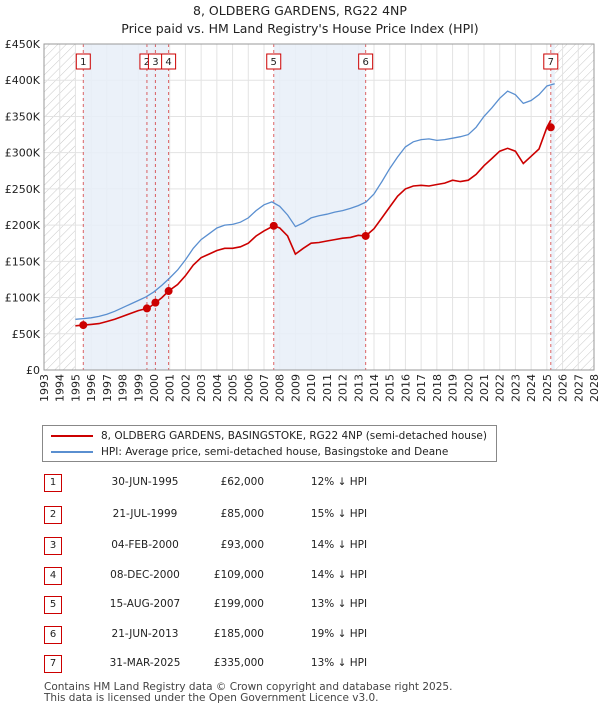  Describe the element at coordinates (339, 514) in the screenshot. I see `transaction-hpi: 15% ↓ HPI` at that location.